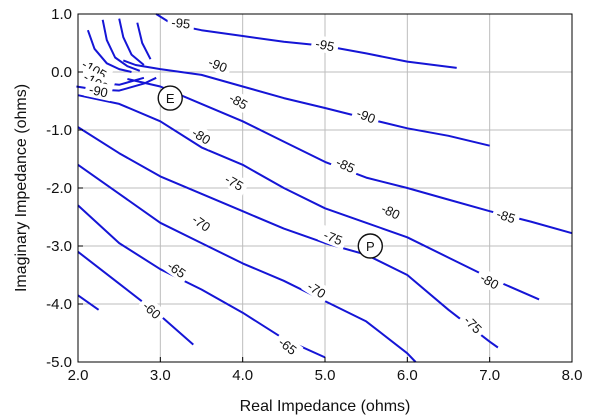 This screenshot has height=417, width=599. Describe the element at coordinates (325, 406) in the screenshot. I see `x-axis-label: Real Impedance (ohms)` at that location.